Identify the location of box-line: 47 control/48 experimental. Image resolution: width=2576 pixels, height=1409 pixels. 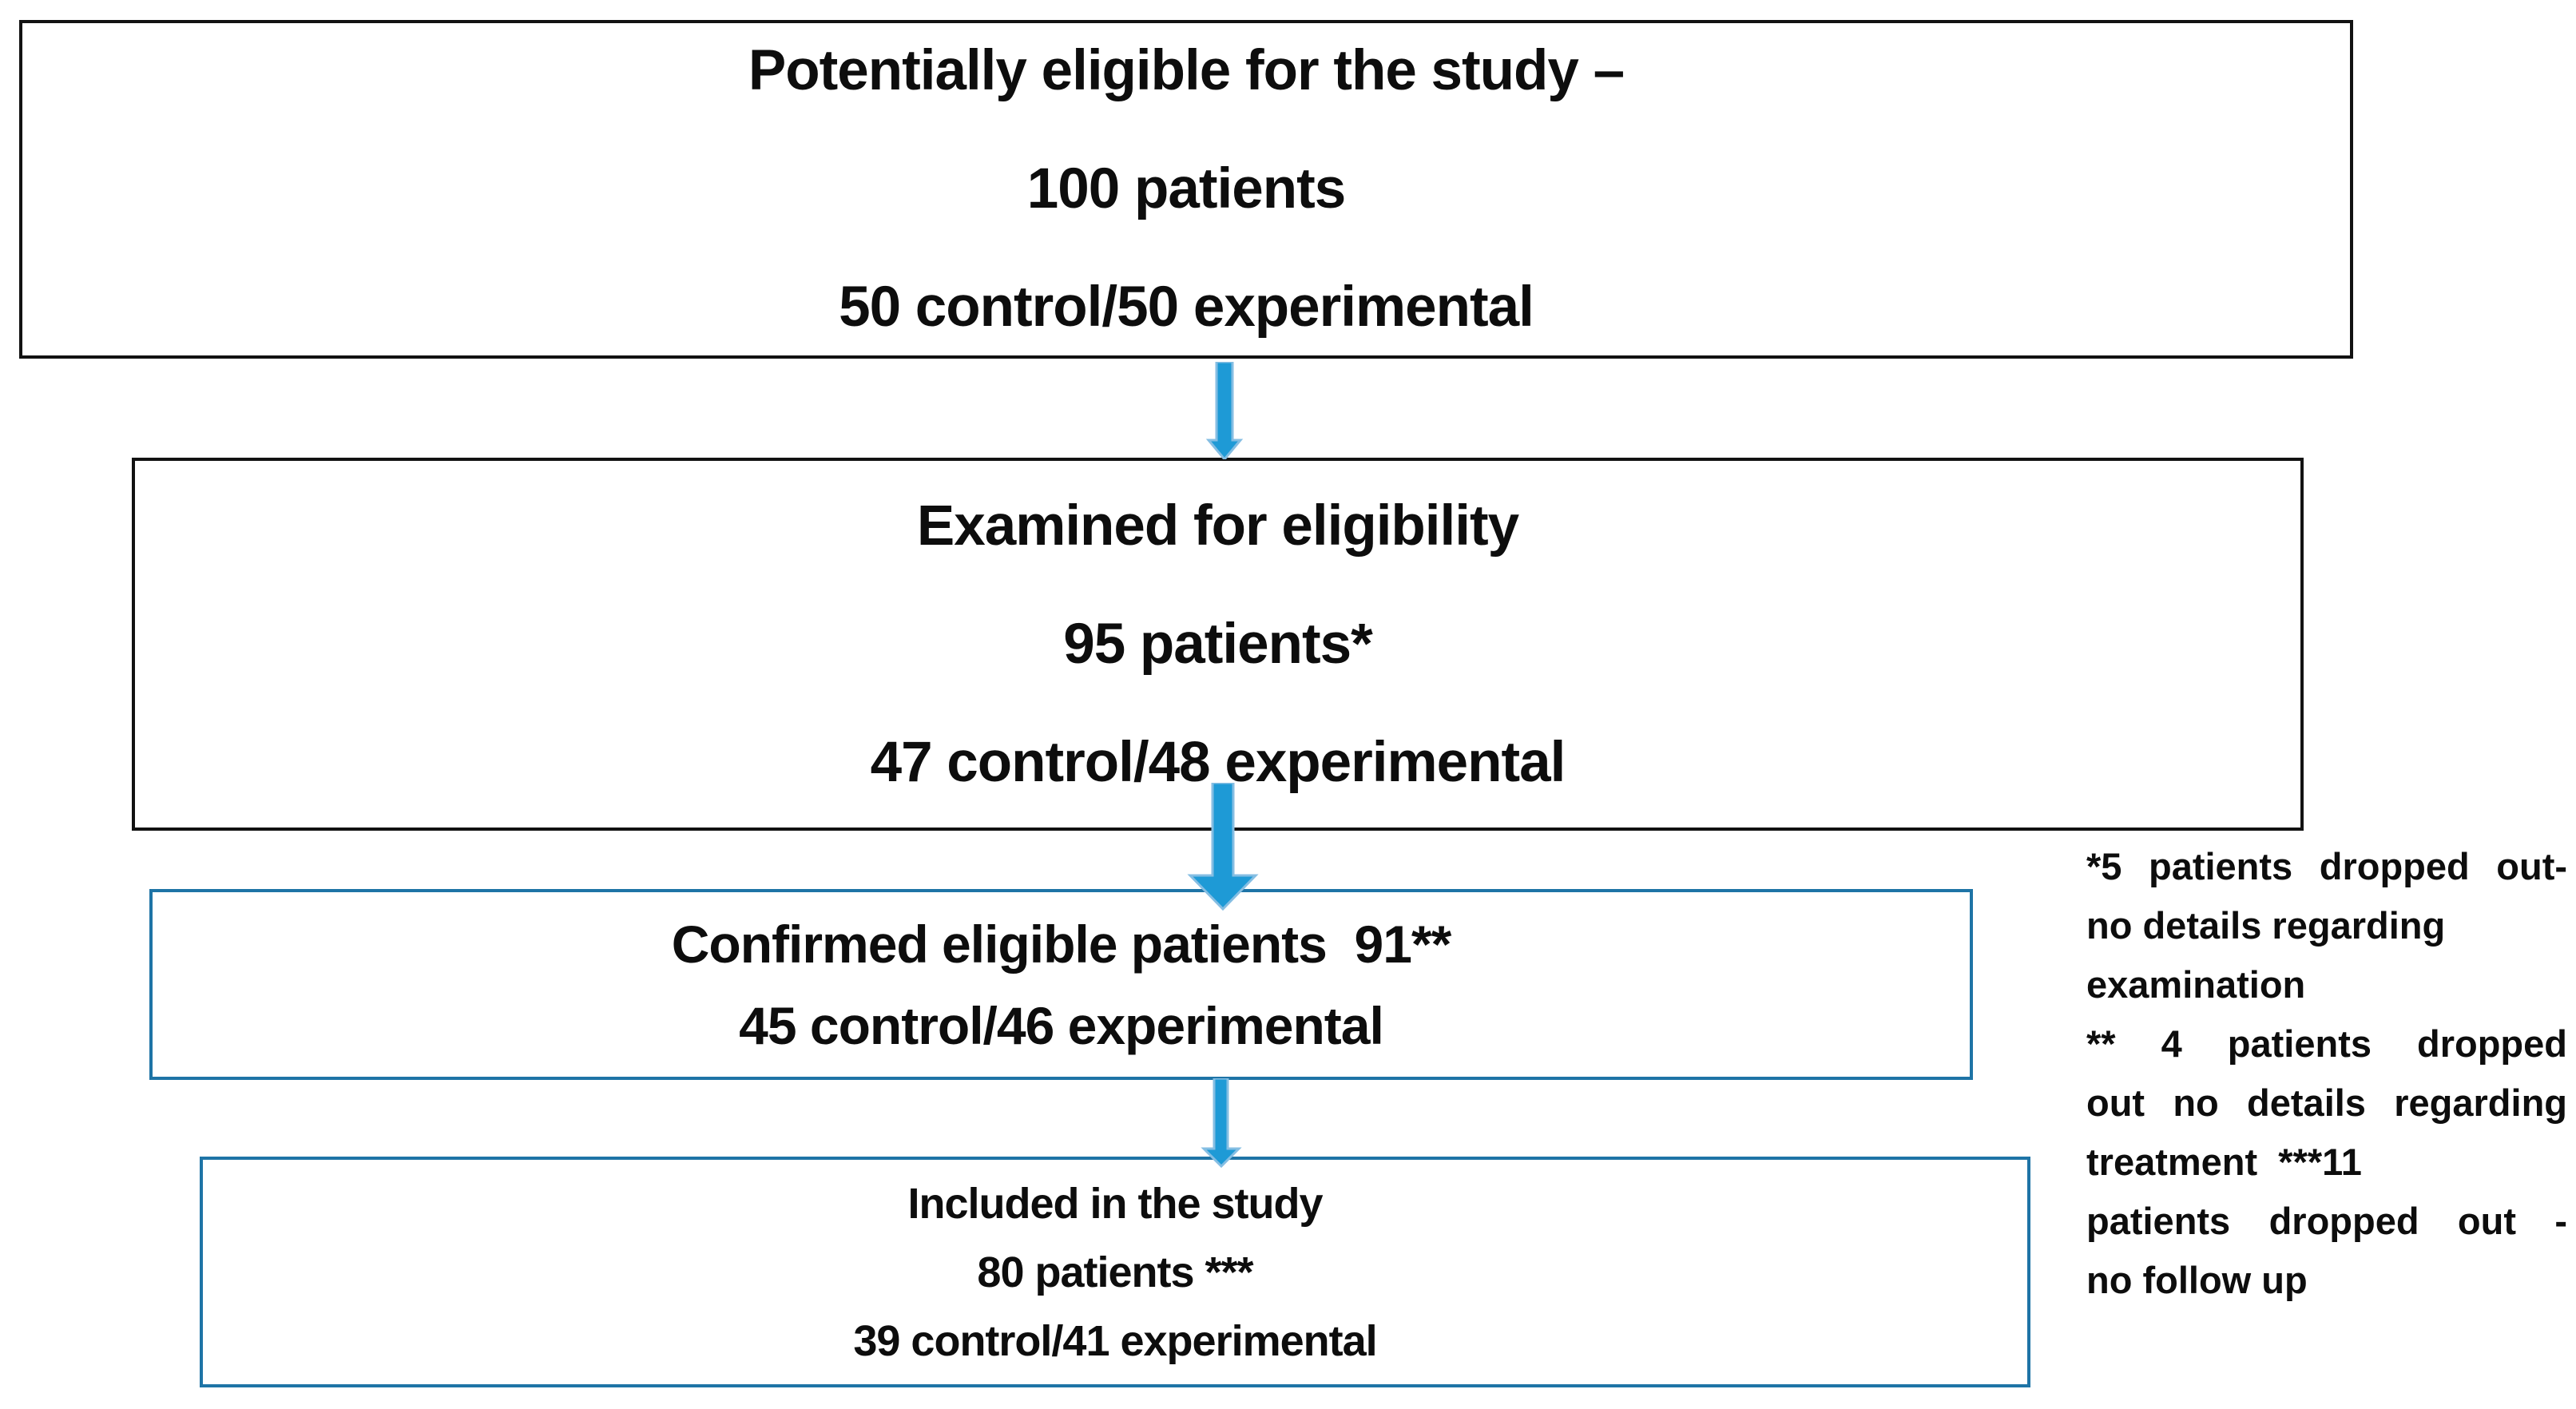
(1218, 762).